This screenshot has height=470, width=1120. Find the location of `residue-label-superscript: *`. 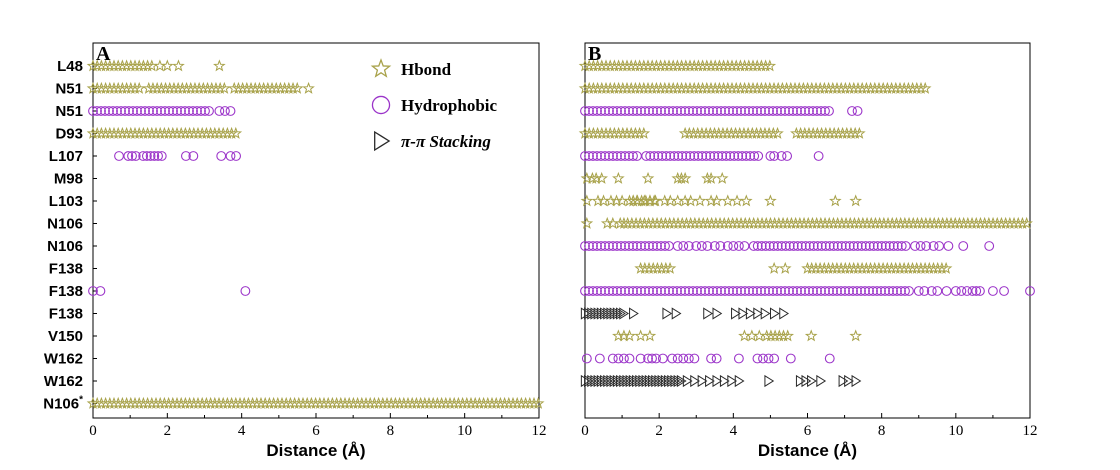

residue-label-superscript: * is located at coordinates (81, 400).